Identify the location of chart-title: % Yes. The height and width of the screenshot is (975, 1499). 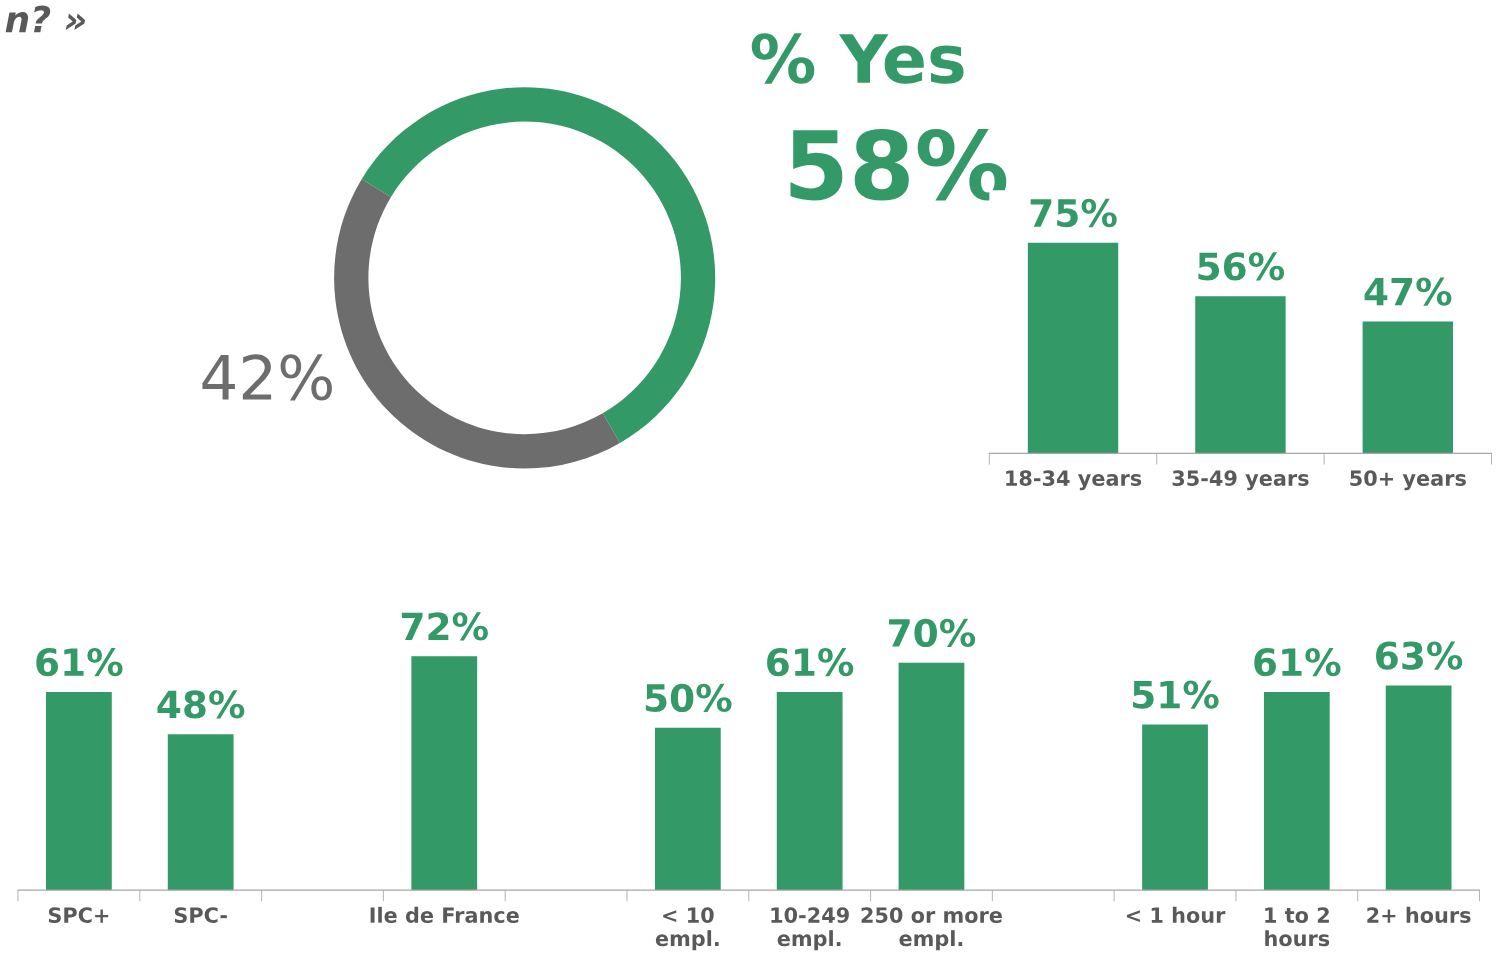
(857, 58).